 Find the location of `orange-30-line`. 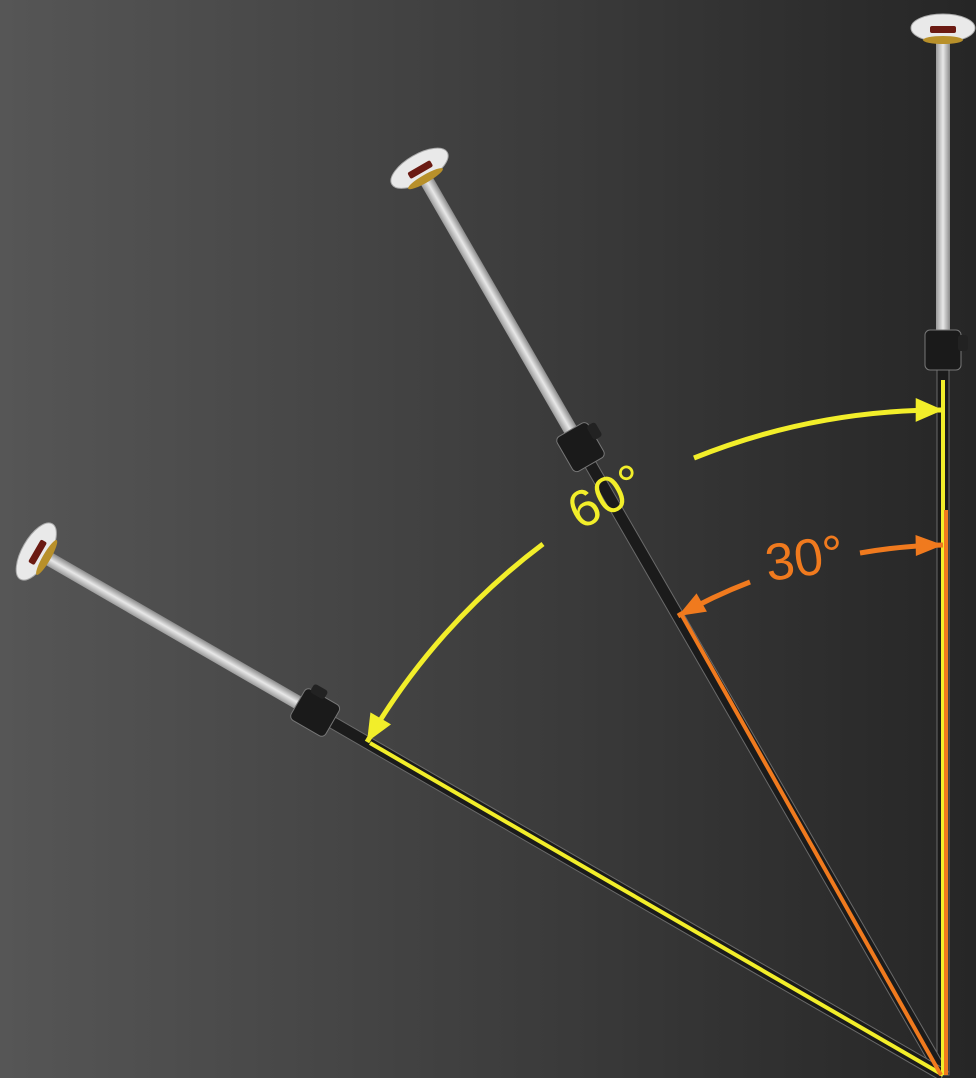

orange-30-line is located at coordinates (810, 843).